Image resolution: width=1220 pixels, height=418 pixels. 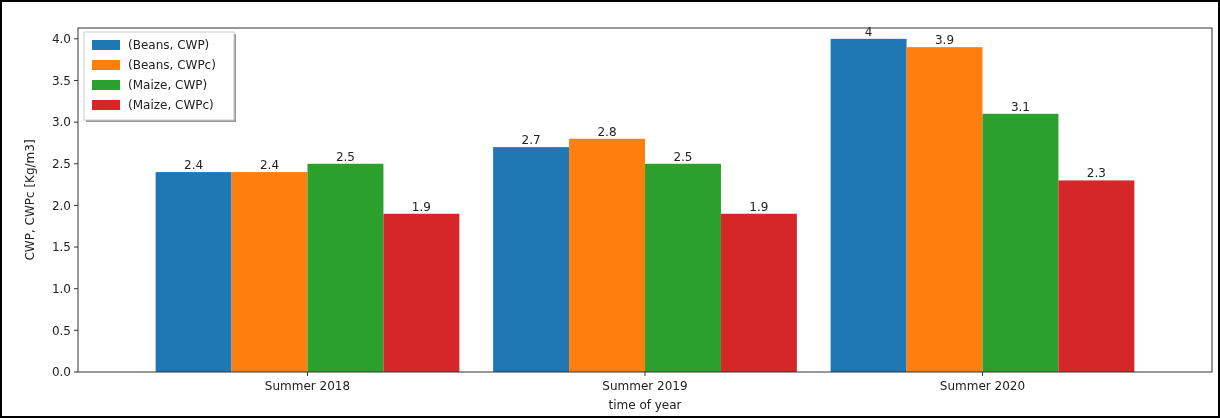 What do you see at coordinates (307, 386) in the screenshot?
I see `x-tick-label: Summer 2018` at bounding box center [307, 386].